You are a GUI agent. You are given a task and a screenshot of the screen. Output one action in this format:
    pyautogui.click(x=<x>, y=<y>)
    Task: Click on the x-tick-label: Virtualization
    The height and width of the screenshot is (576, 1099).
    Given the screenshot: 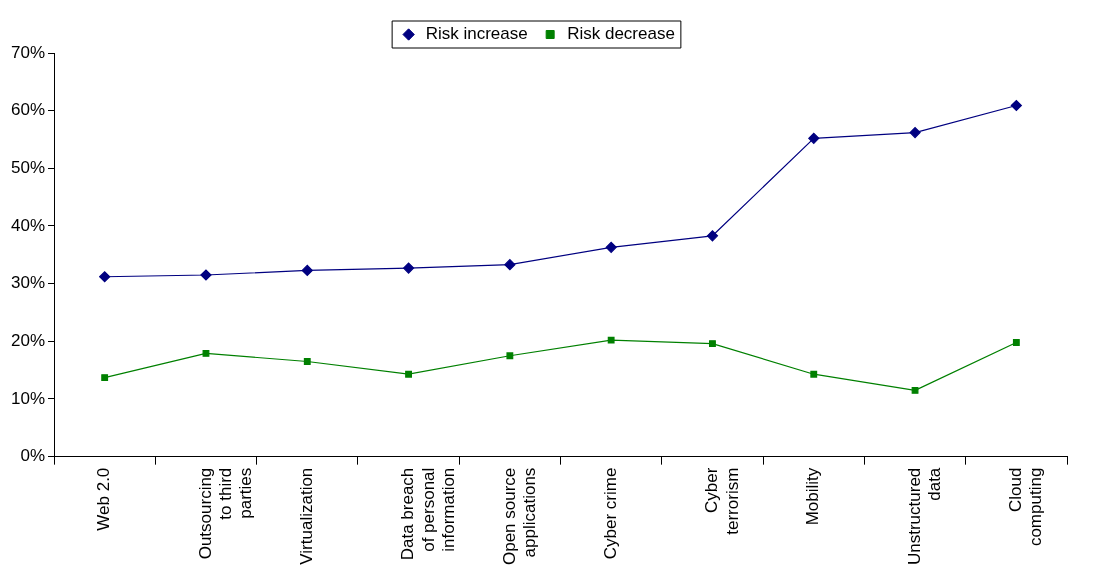 What is the action you would take?
    pyautogui.click(x=306, y=516)
    